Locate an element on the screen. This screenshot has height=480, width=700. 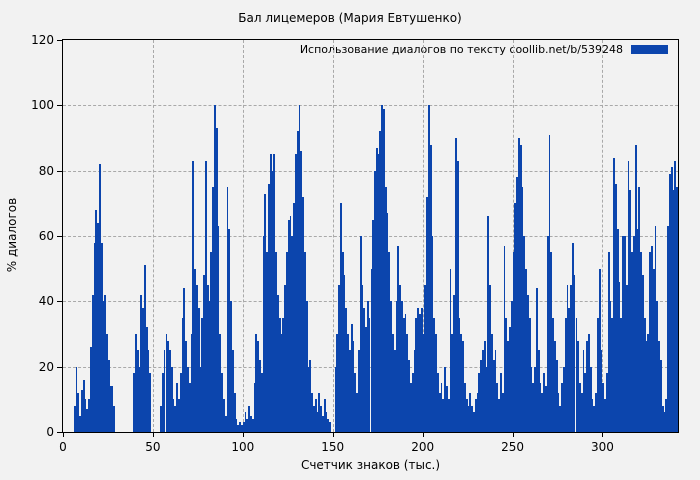
y-tick-label: 120 is located at coordinates (42, 40).